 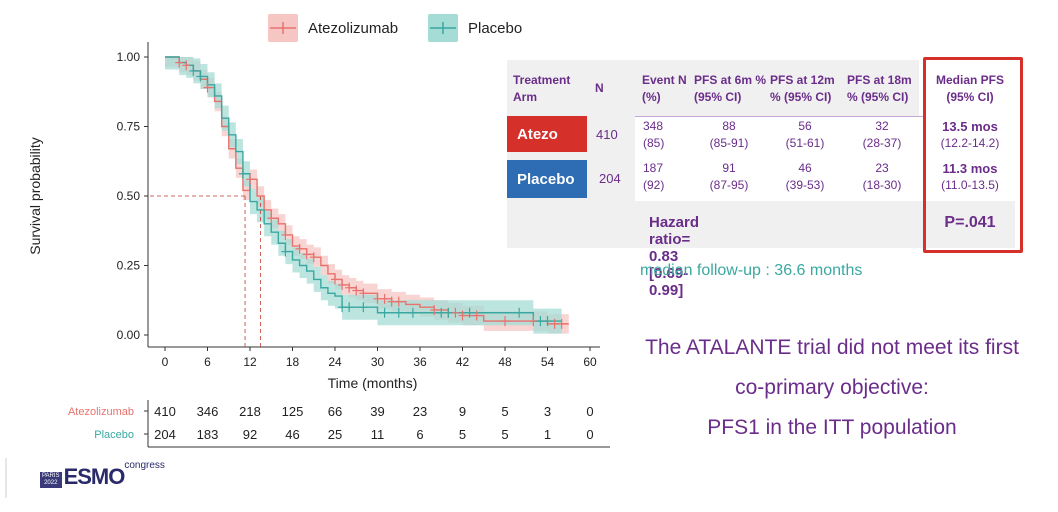 I want to click on x-tick-label: 36, so click(x=420, y=362).